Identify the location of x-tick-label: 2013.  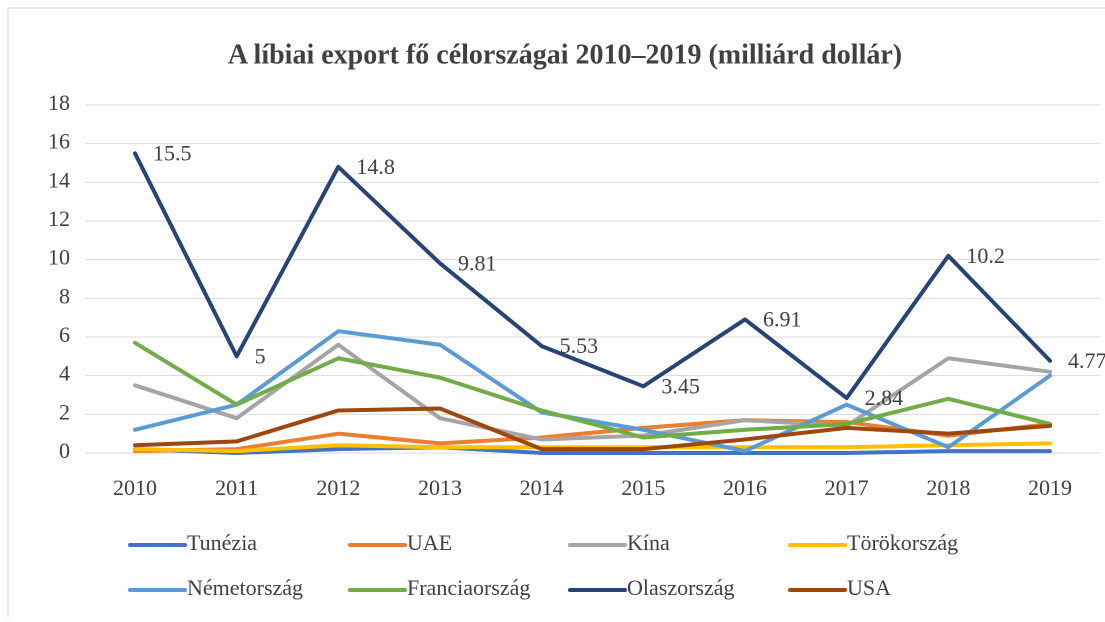
(440, 487).